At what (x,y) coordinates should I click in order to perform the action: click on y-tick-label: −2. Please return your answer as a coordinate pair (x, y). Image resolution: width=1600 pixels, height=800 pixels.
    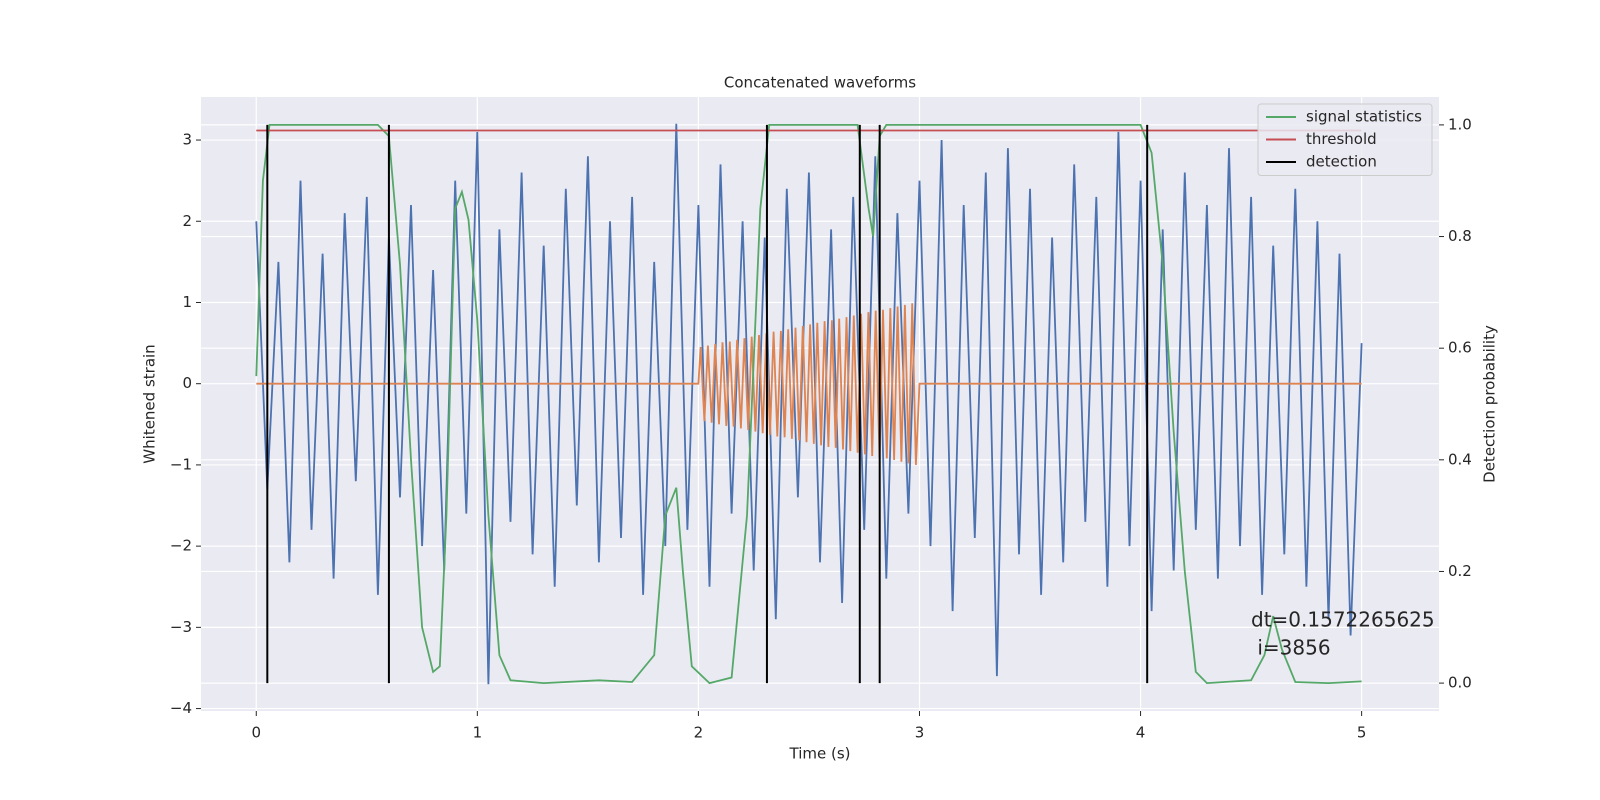
    Looking at the image, I should click on (181, 546).